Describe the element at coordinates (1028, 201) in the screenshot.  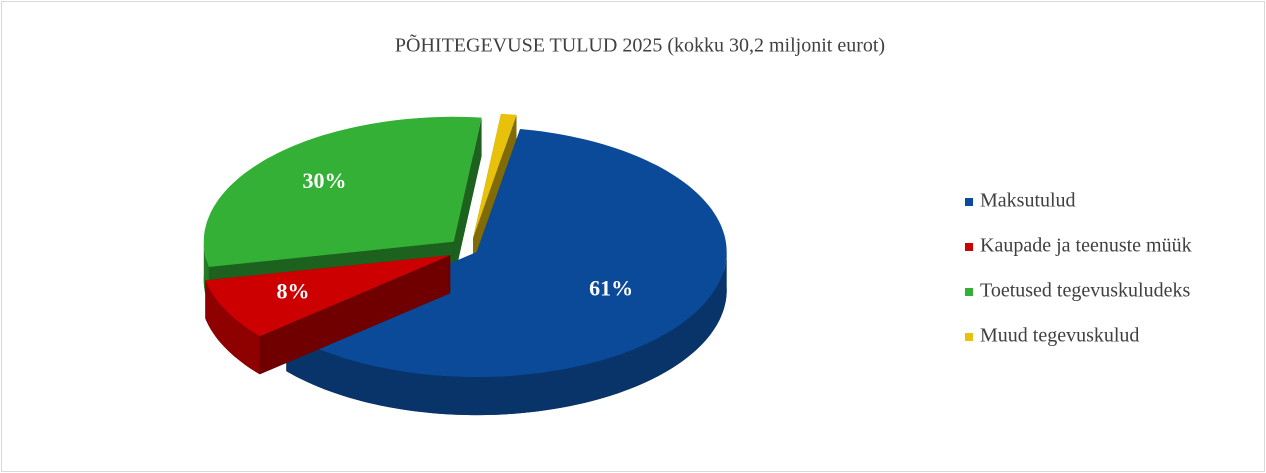
I see `legend-label: Maksutulud` at that location.